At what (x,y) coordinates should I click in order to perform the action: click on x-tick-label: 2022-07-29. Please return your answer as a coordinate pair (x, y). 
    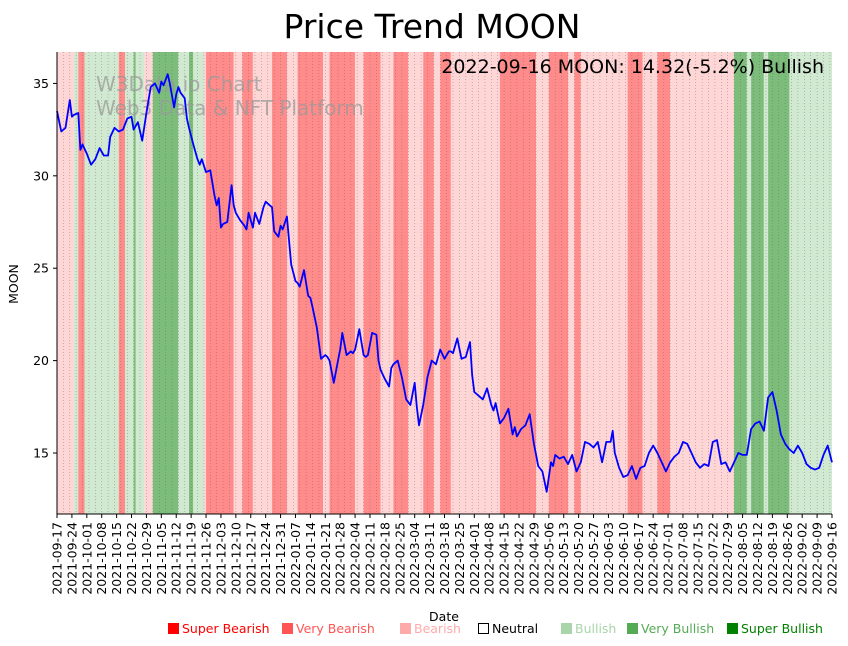
    Looking at the image, I should click on (727, 558).